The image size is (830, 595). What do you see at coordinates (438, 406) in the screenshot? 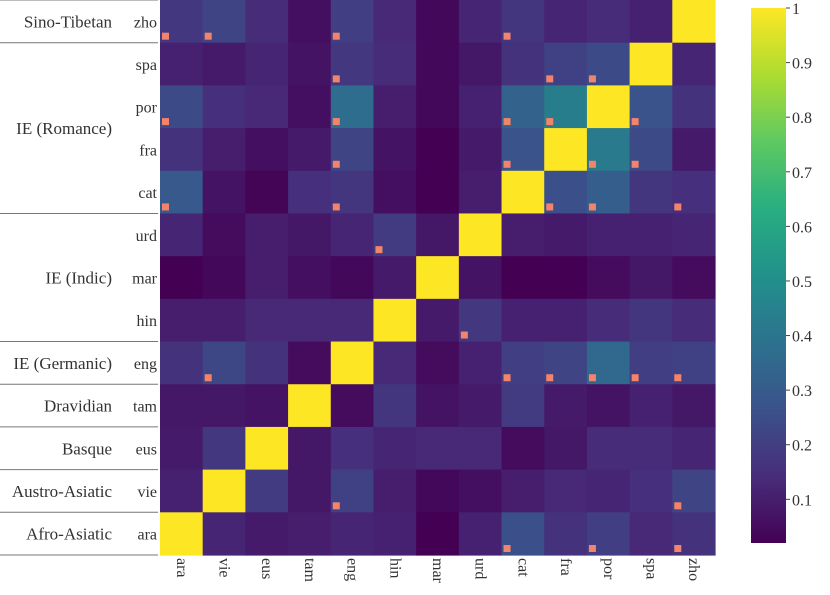
I see `cell-tam-mar` at bounding box center [438, 406].